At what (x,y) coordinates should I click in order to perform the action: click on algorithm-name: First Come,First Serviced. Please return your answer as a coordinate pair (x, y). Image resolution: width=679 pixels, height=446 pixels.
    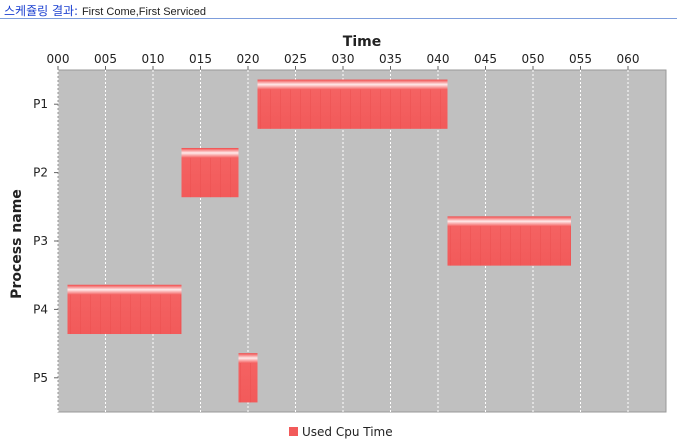
    Looking at the image, I should click on (144, 12).